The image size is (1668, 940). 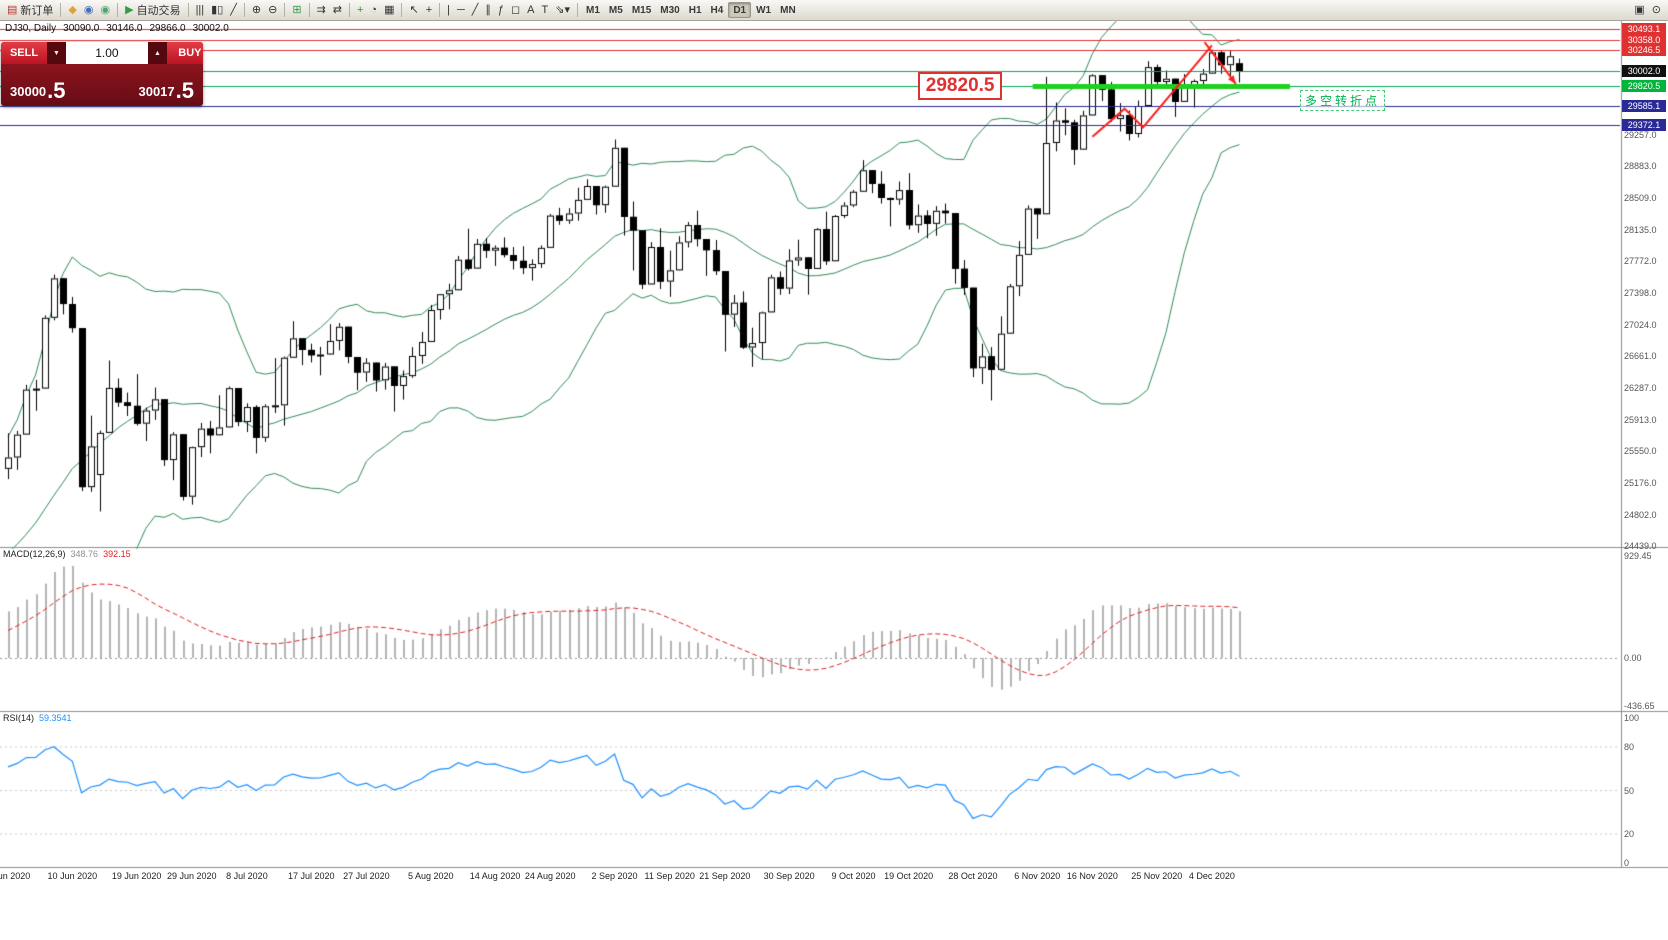 What do you see at coordinates (152, 10) in the screenshot?
I see `autotrading-button: ▶ 自动交易` at bounding box center [152, 10].